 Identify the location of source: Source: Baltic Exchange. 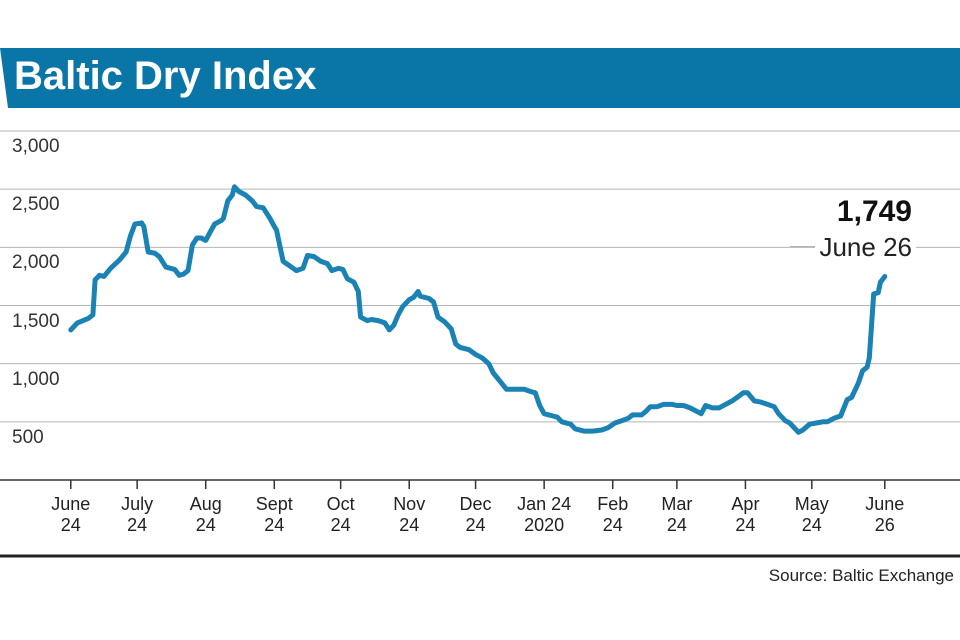
(861, 575).